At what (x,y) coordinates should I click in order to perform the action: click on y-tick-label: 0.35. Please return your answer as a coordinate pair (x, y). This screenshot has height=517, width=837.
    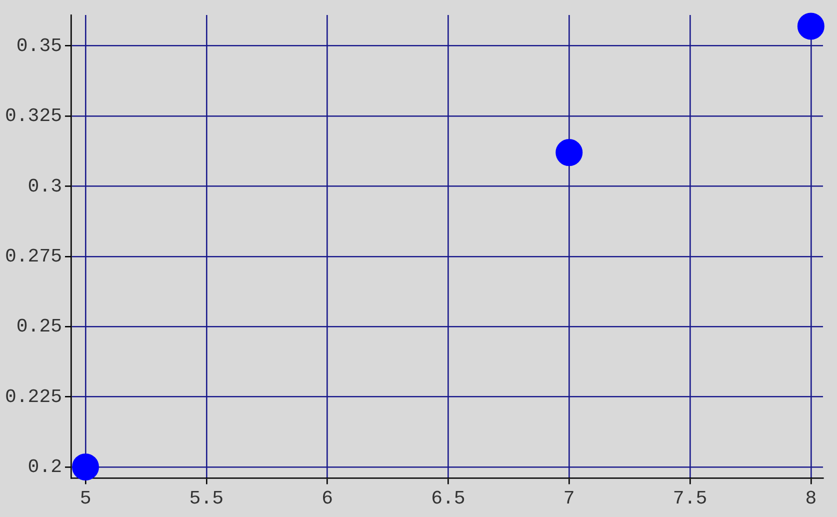
    Looking at the image, I should click on (39, 45).